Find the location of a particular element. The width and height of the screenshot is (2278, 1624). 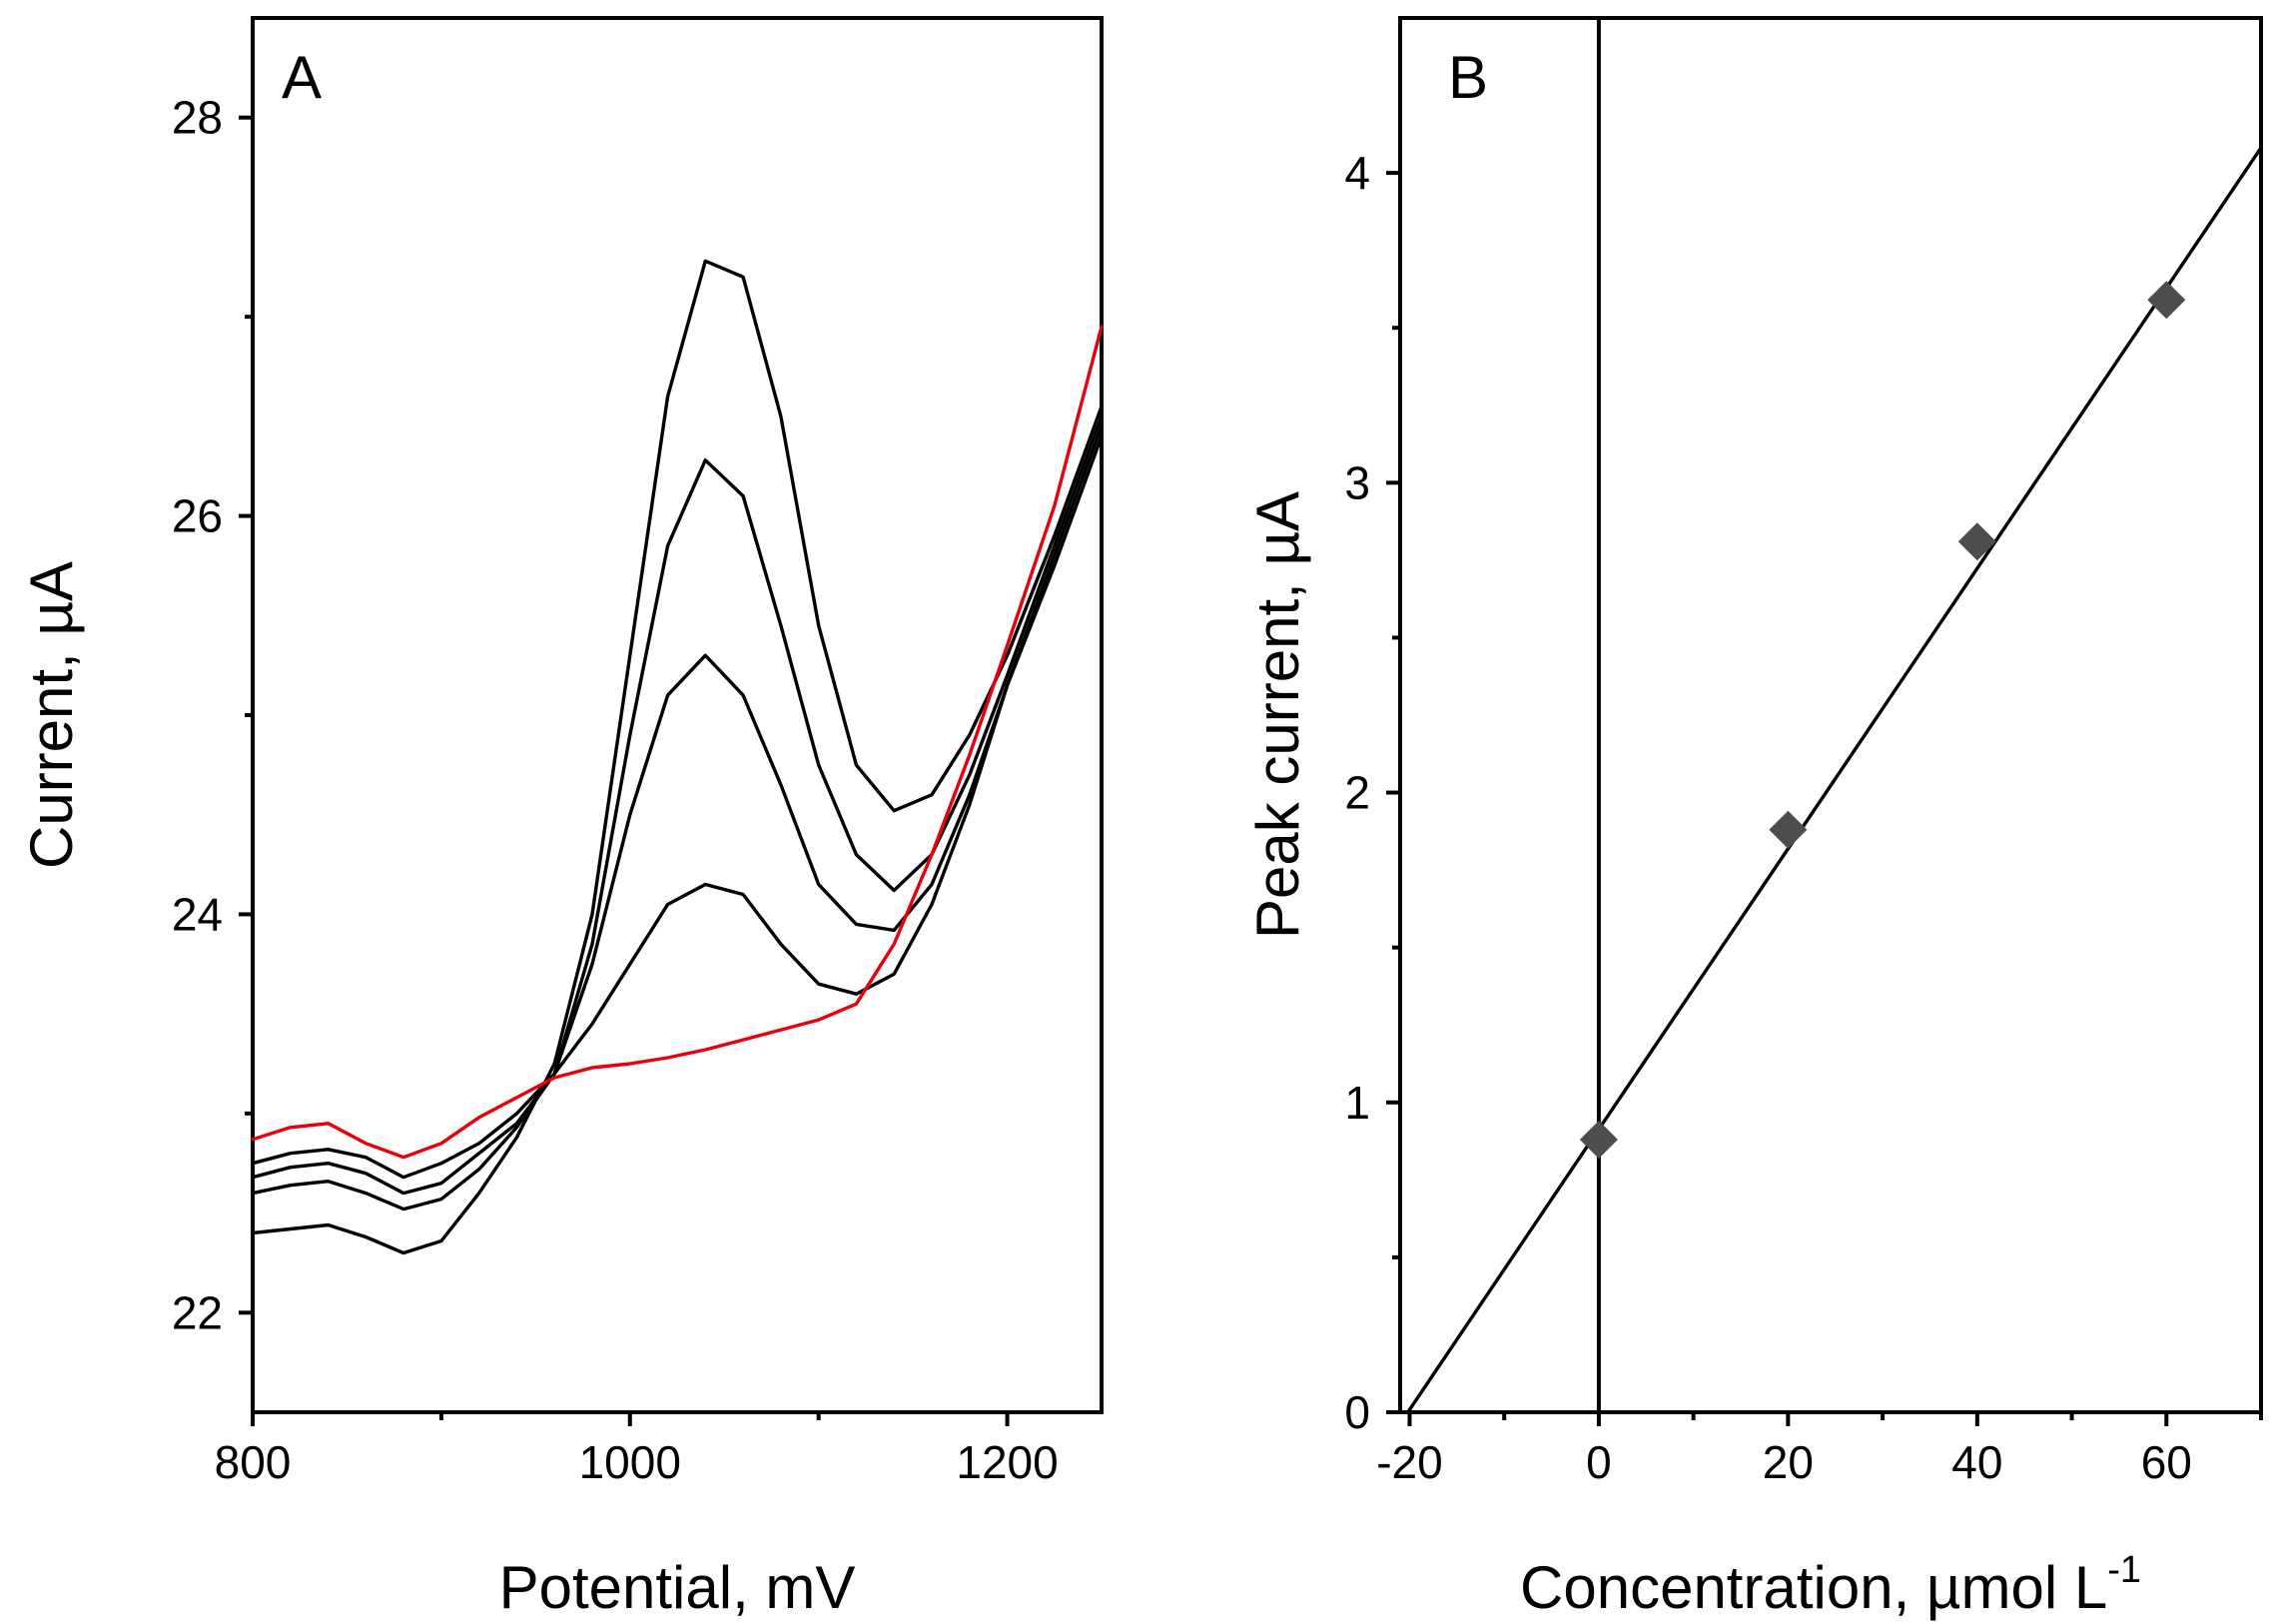

panel-b-y-tick-label: 0 is located at coordinates (1357, 1412).